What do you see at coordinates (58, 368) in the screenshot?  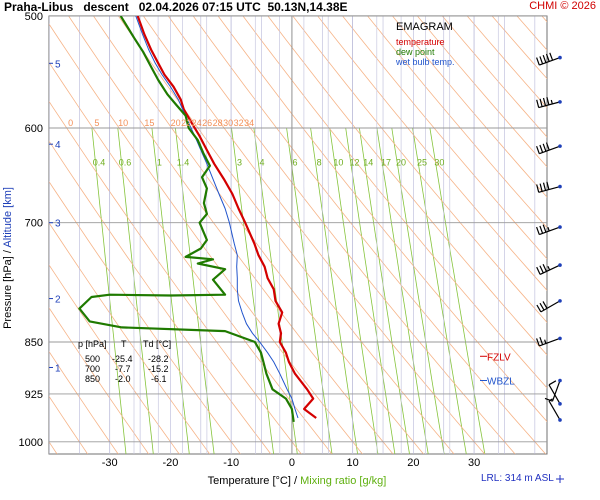 I see `altitude-tick-label: 1` at bounding box center [58, 368].